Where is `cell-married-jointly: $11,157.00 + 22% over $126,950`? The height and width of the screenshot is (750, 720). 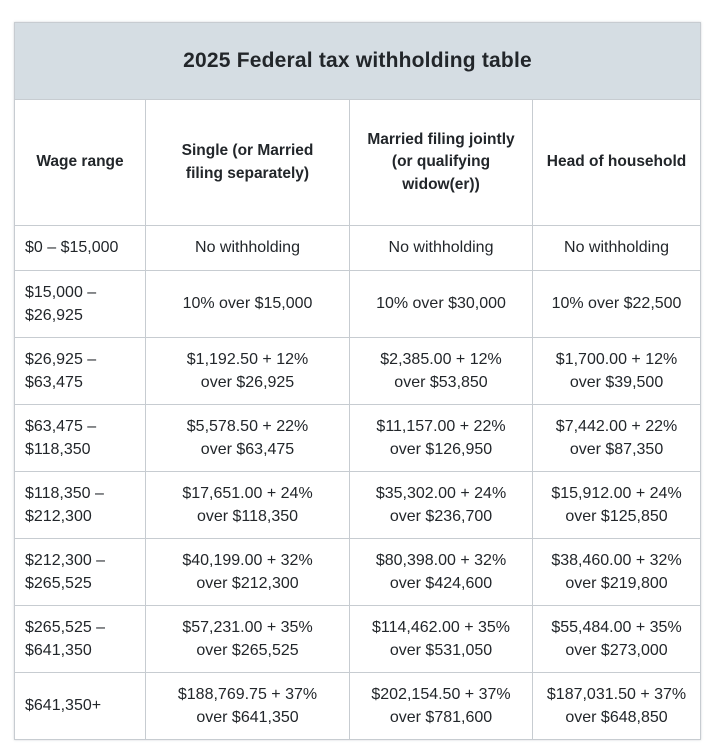
cell-married-jointly: $11,157.00 + 22% over $126,950 is located at coordinates (441, 438).